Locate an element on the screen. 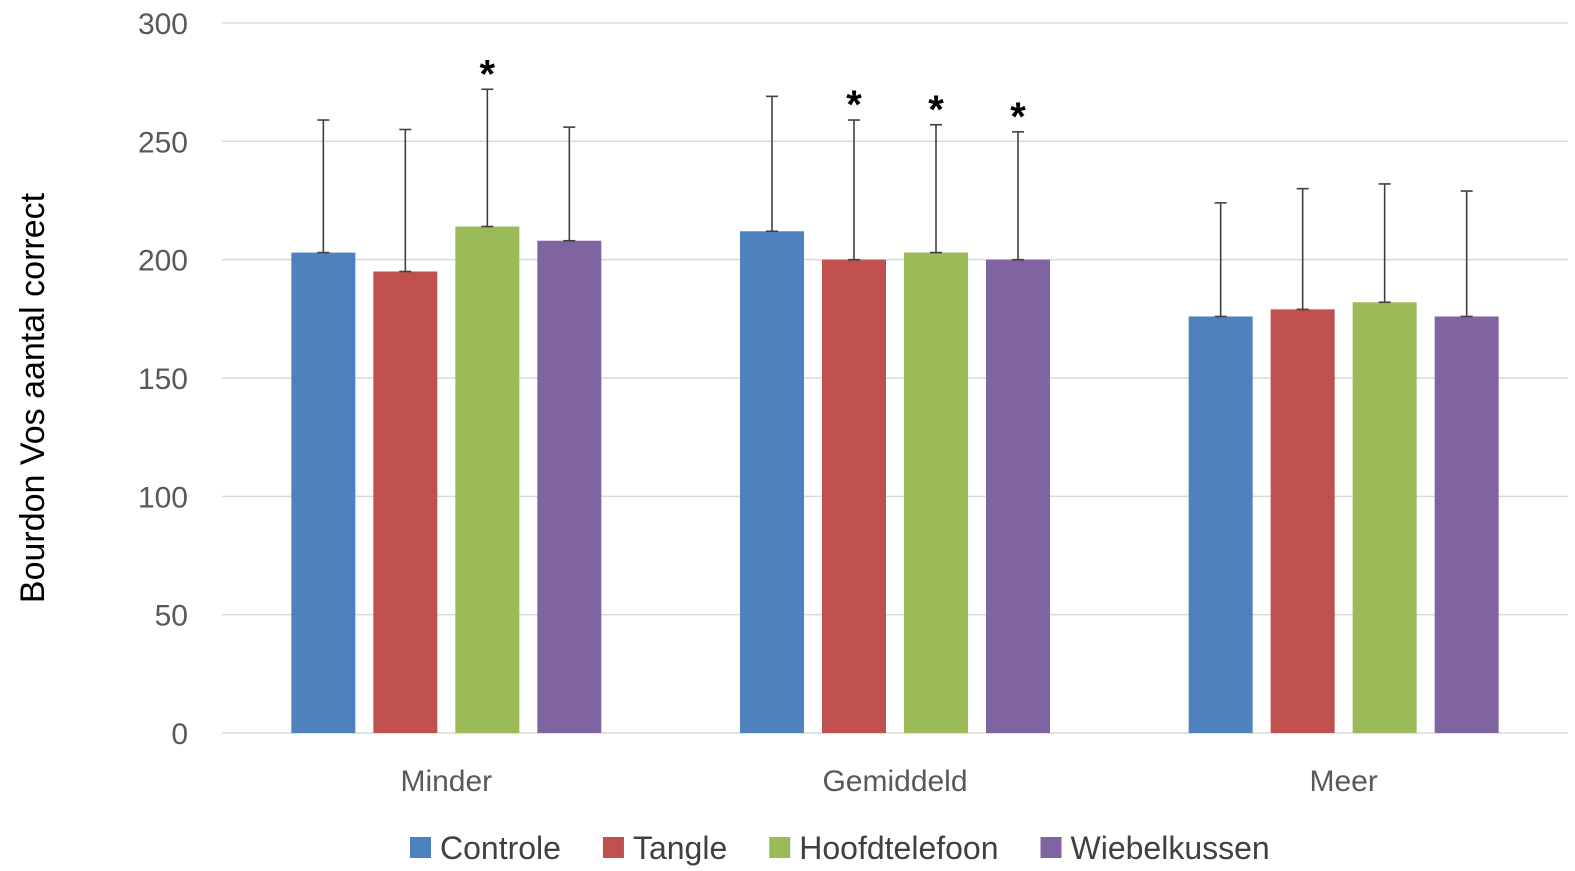  y-tick-label: 200 is located at coordinates (163, 261).